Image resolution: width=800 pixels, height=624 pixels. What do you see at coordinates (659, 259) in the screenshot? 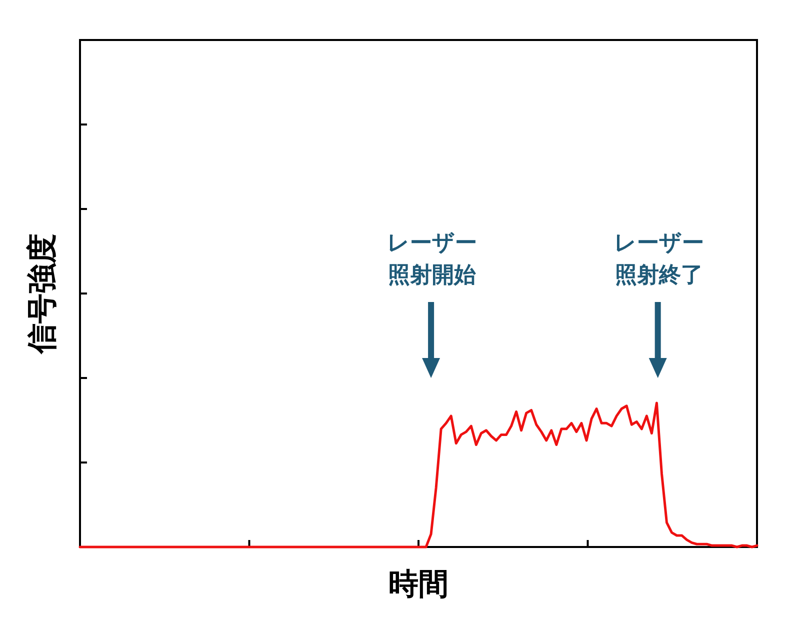
I see `text: レーザー照射終了` at bounding box center [659, 259].